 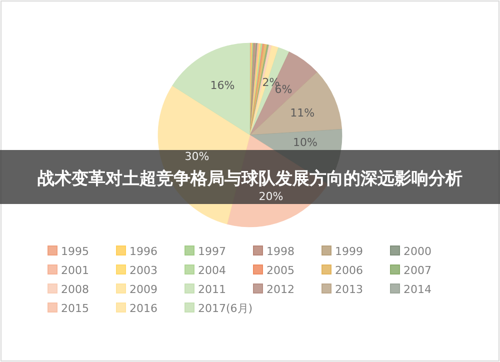 What do you see at coordinates (305, 142) in the screenshot?
I see `data-label: 10%` at bounding box center [305, 142].